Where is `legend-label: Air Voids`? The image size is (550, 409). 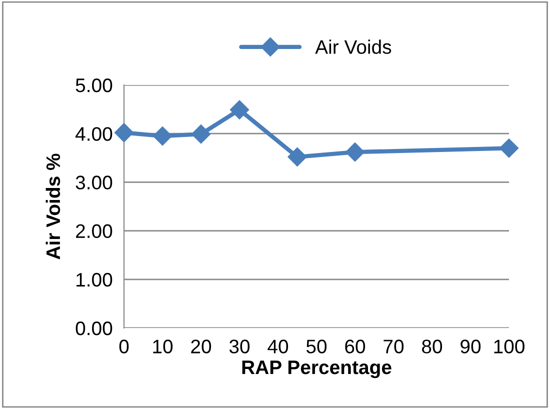
legend-label: Air Voids is located at coordinates (353, 47).